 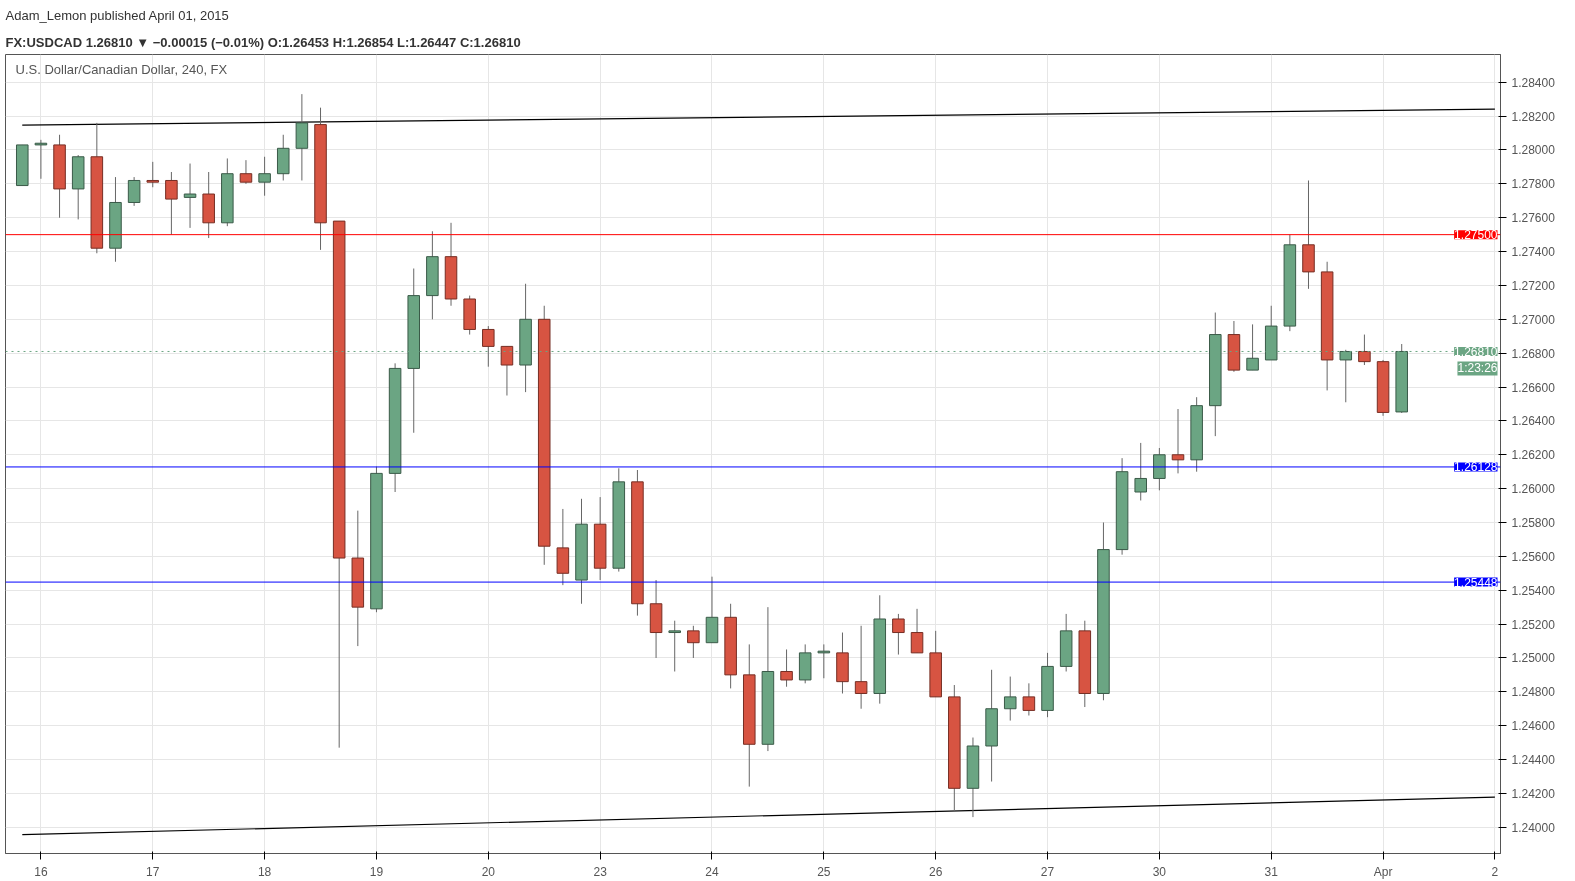 What do you see at coordinates (488, 871) in the screenshot?
I see `x-tick-label: 20` at bounding box center [488, 871].